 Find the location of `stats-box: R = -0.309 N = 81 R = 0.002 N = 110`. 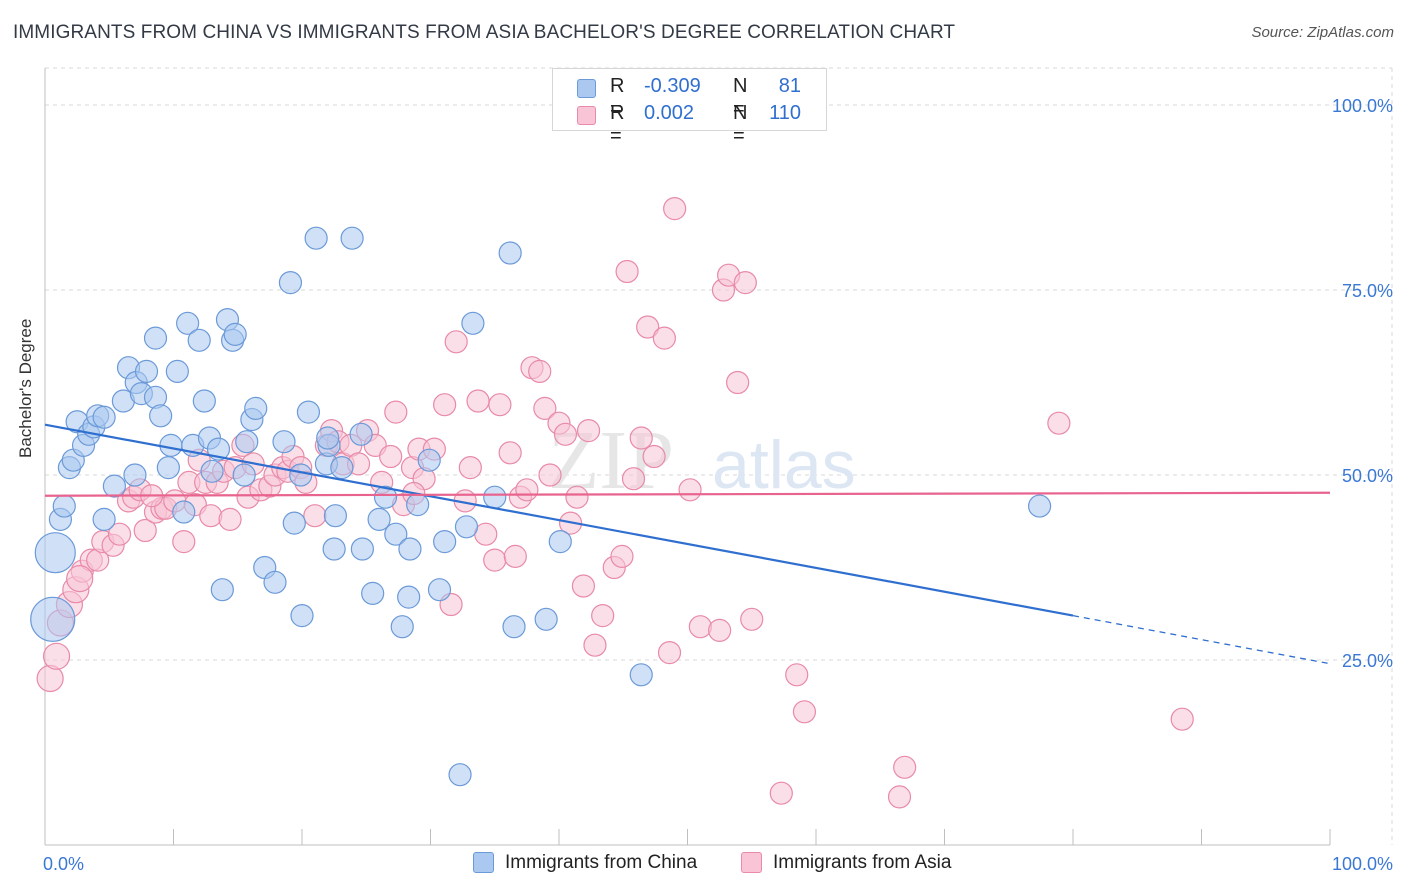

stats-box: R = -0.309 N = 81 R = 0.002 N = 110 is located at coordinates (689, 107).